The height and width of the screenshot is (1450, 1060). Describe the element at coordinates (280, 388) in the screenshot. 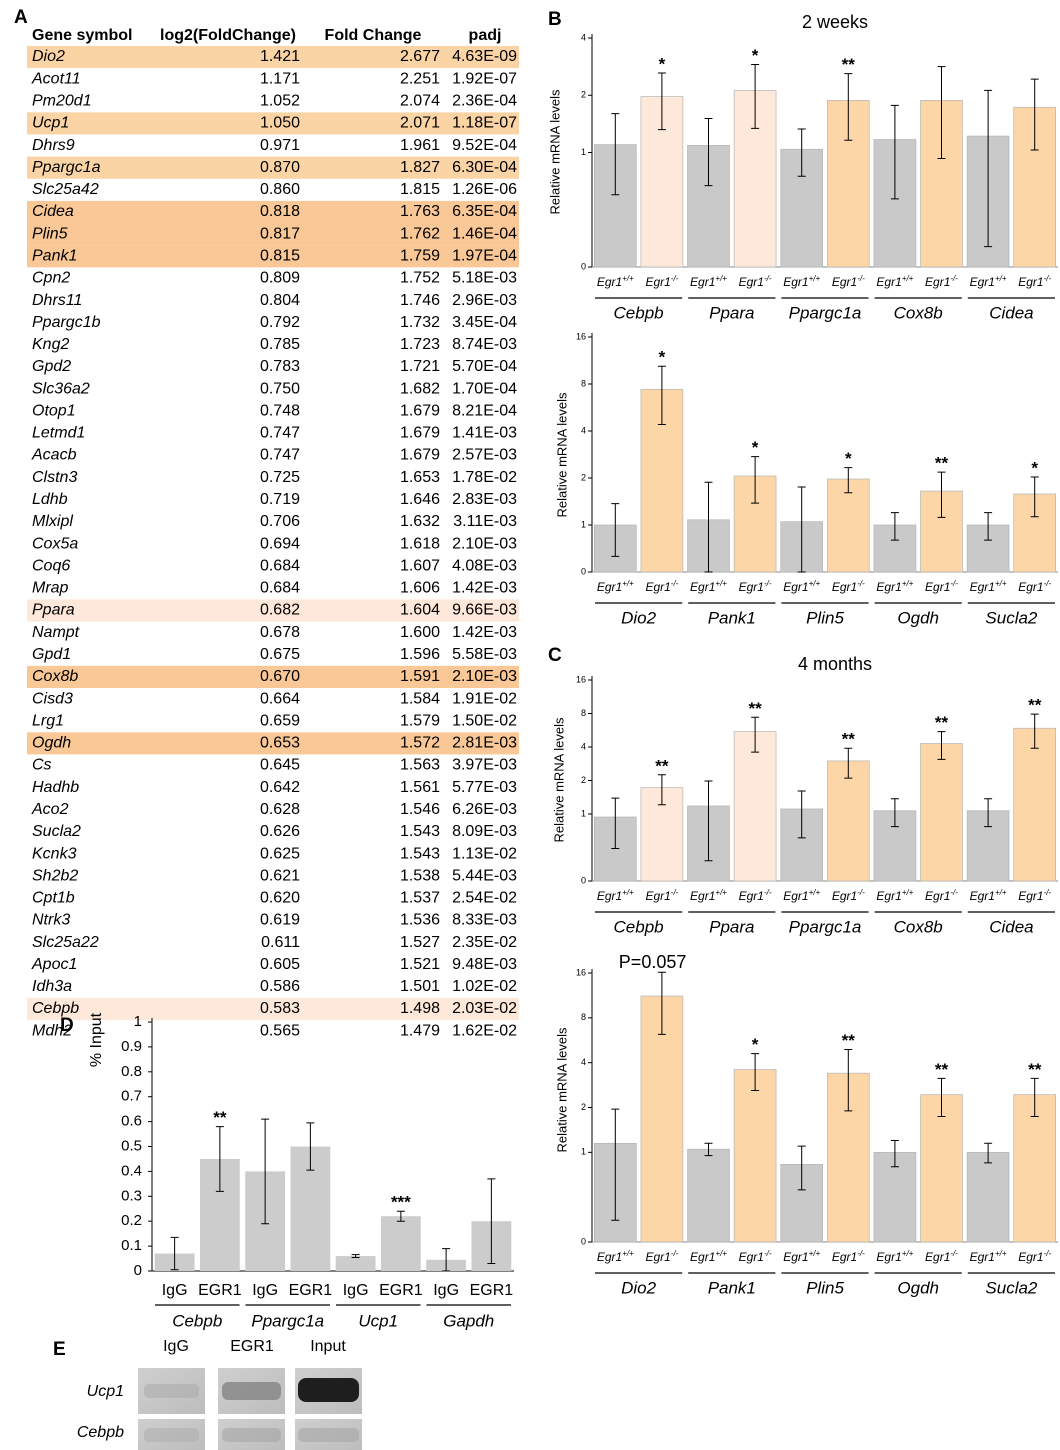

I see `table-cell: 0.750` at that location.